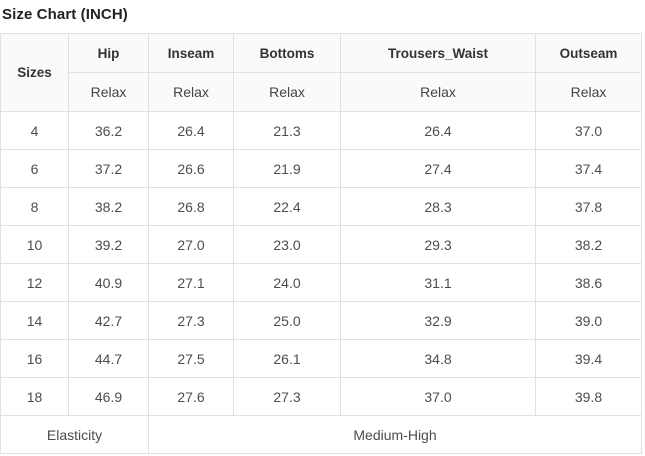 Image resolution: width=645 pixels, height=456 pixels. What do you see at coordinates (438, 396) in the screenshot?
I see `trousers-waist-cell: 37.0` at bounding box center [438, 396].